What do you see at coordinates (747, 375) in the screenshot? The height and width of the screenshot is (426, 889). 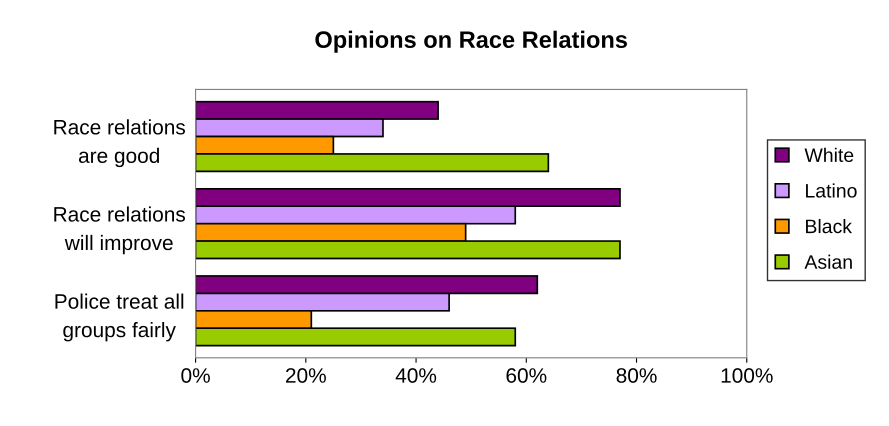 I see `x-tick-label: 100%` at bounding box center [747, 375].